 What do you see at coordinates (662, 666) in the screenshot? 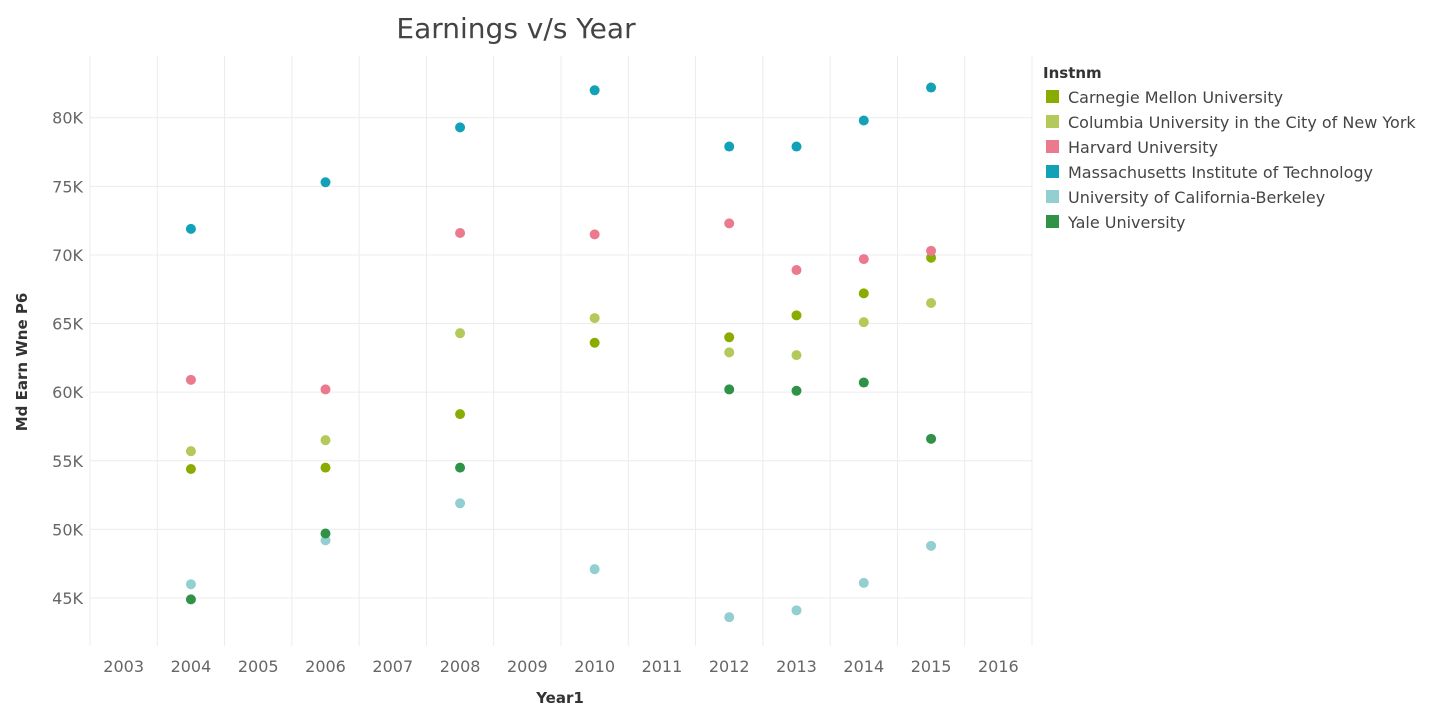
I see `x-tick-label: 2011` at bounding box center [662, 666].